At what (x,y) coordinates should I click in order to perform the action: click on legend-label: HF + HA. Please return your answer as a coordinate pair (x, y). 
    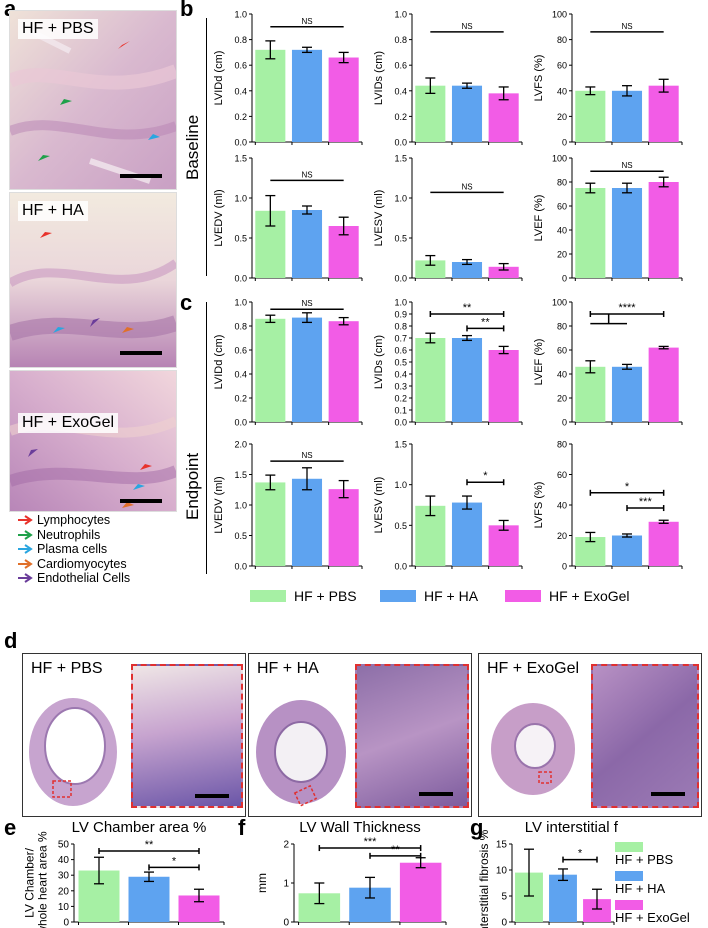
    Looking at the image, I should click on (640, 888).